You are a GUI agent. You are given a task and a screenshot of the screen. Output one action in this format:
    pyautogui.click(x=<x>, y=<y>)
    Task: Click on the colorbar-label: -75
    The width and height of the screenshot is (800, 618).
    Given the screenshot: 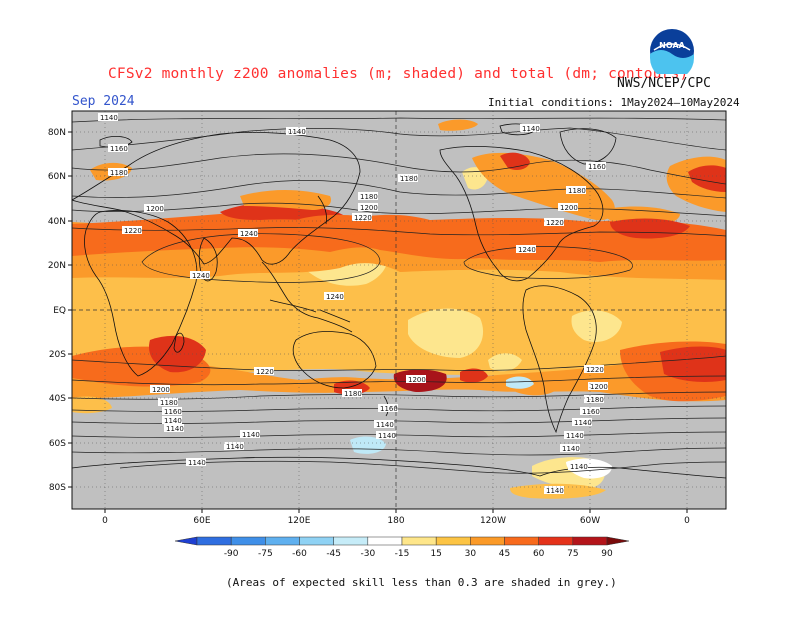 What is the action you would take?
    pyautogui.click(x=265, y=554)
    